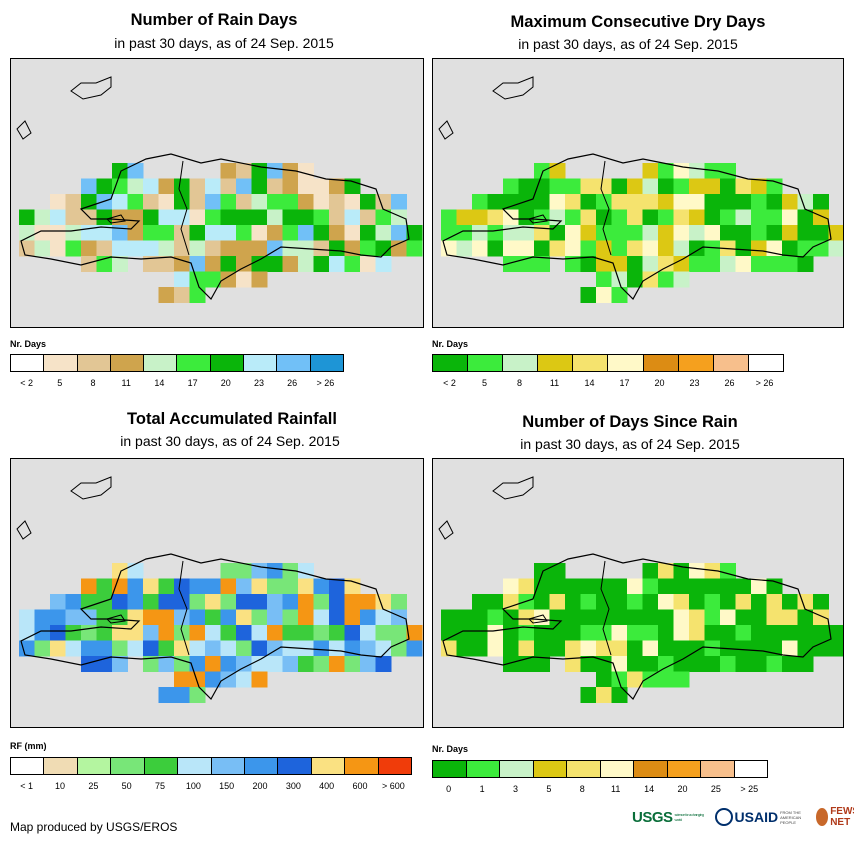 The width and height of the screenshot is (854, 845). I want to click on panel-1-title: Number of Rain Days, so click(214, 20).